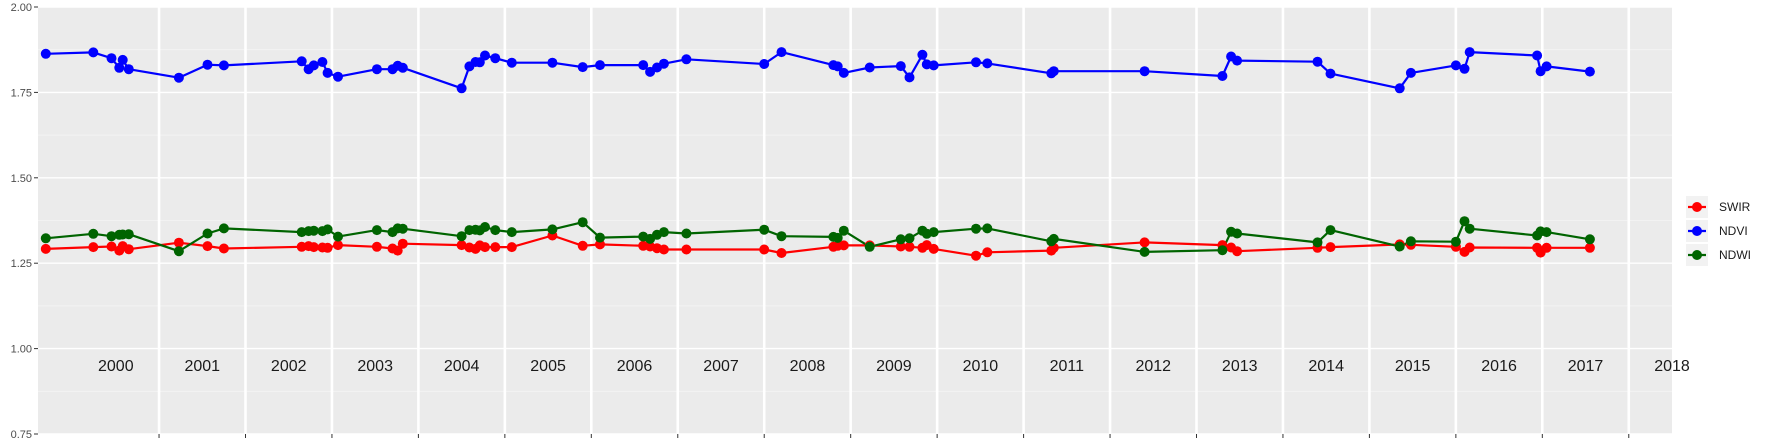  What do you see at coordinates (635, 366) in the screenshot?
I see `year-label: 2006` at bounding box center [635, 366].